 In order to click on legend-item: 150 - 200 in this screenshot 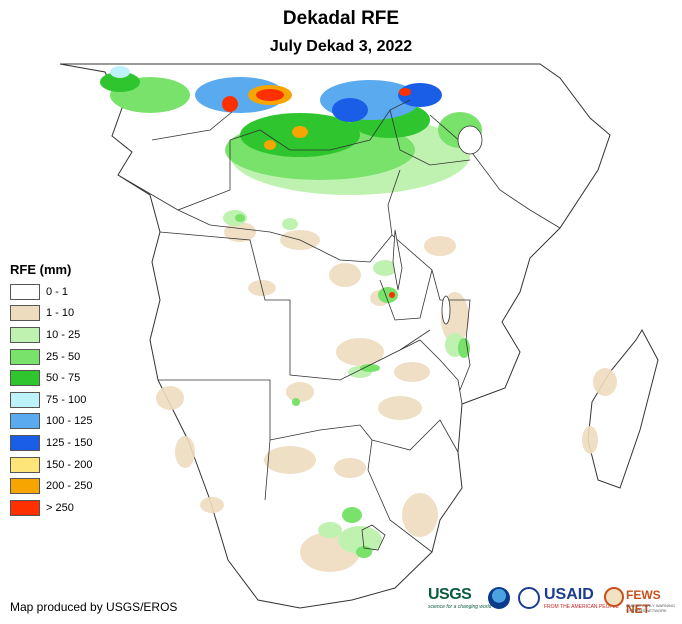, I will do `click(51, 465)`.